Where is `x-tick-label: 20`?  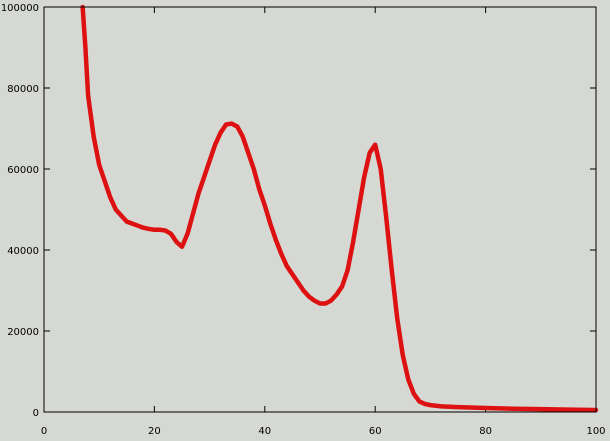 x-tick-label: 20 is located at coordinates (154, 431).